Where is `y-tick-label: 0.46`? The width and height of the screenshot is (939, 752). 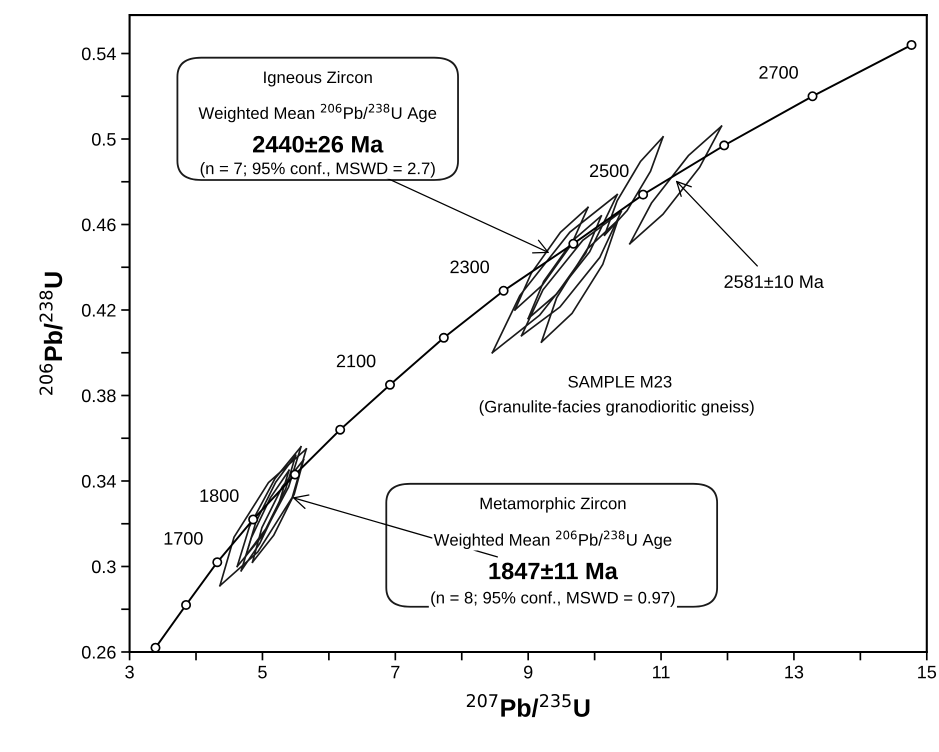
y-tick-label: 0.46 is located at coordinates (99, 225).